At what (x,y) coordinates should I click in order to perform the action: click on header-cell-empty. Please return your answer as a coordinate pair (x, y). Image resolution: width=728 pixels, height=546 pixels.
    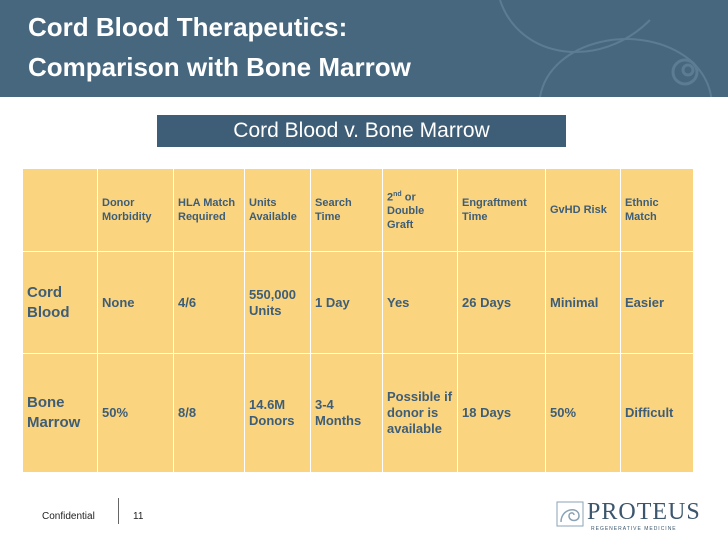
    Looking at the image, I should click on (60, 210).